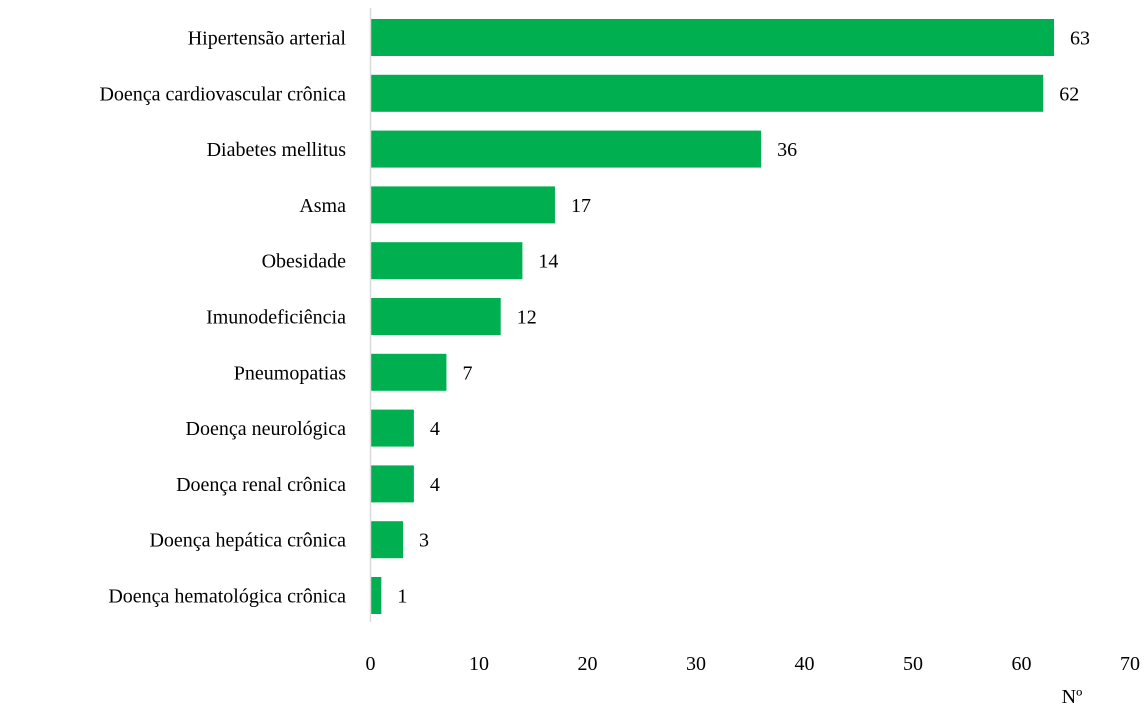  Describe the element at coordinates (277, 150) in the screenshot. I see `category-label: Diabetes mellitus` at that location.